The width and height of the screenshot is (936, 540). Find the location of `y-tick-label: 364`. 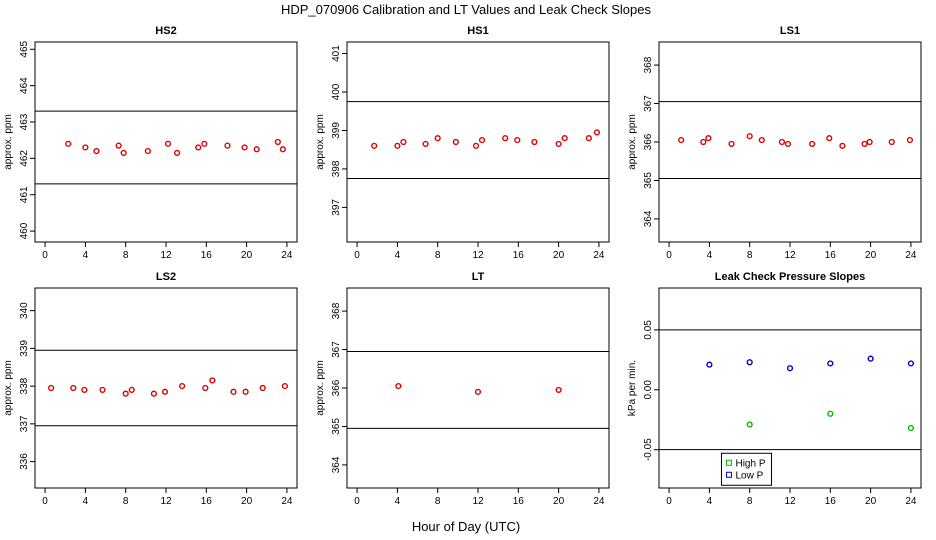

y-tick-label: 364 is located at coordinates (648, 218).